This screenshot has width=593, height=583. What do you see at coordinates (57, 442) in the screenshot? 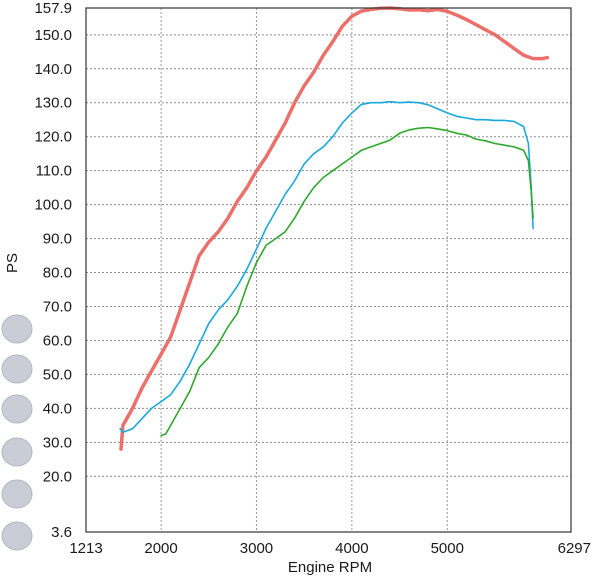
I see `y-tick-label: 30.0` at bounding box center [57, 442].